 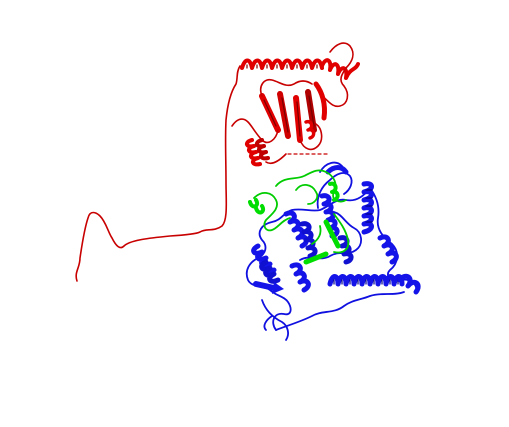 I want to click on blue-loop-left, so click(x=275, y=320).